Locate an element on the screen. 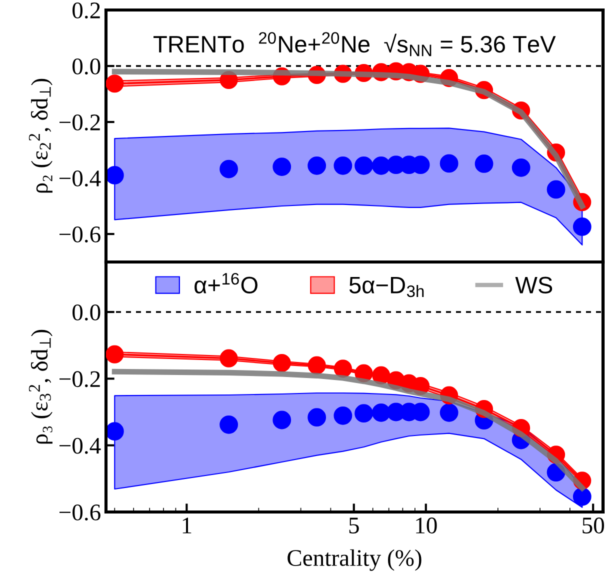  annotation: TRENTo $^{20}$Ne+$^{20}$Ne √s$_{NN}$ = 5.36 TeV is located at coordinates (355, 44).